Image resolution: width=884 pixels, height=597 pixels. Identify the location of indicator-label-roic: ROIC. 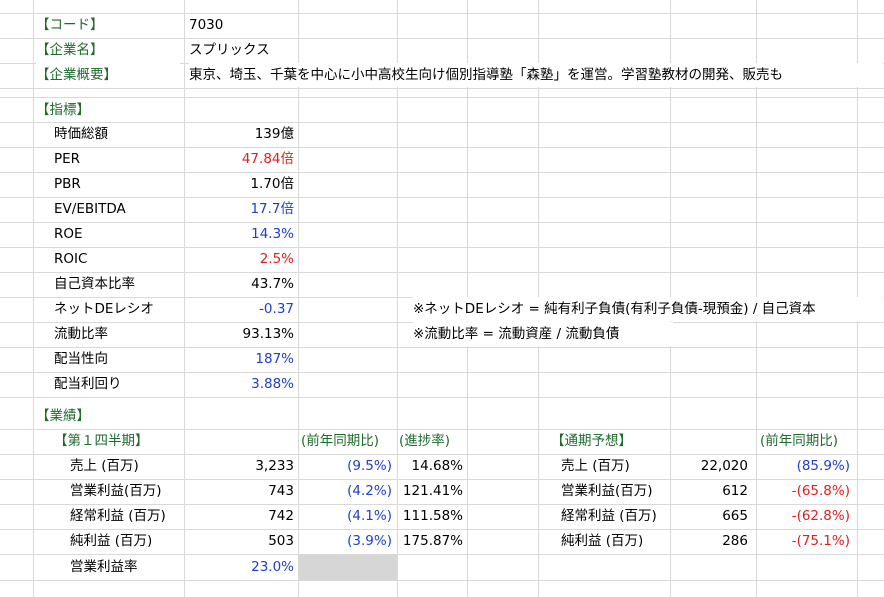
(71, 259).